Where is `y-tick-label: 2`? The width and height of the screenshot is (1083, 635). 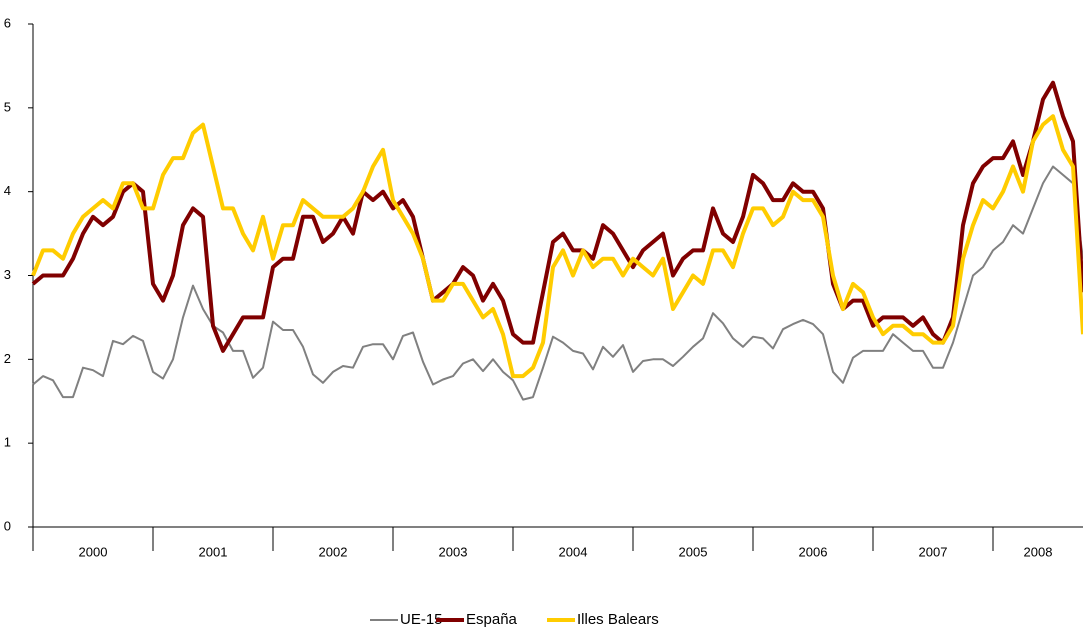 y-tick-label: 2 is located at coordinates (7, 358).